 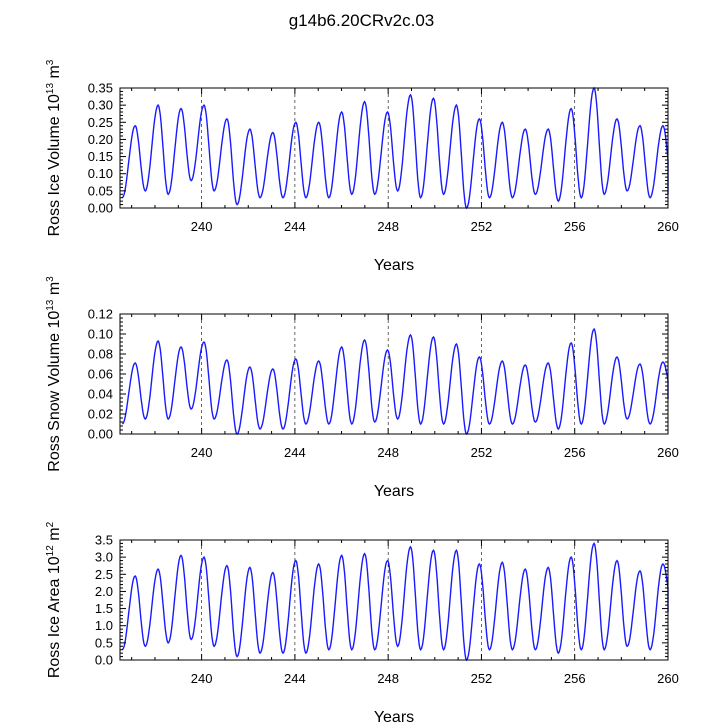 What do you see at coordinates (104, 540) in the screenshot?
I see `y-tick-label: 3.5` at bounding box center [104, 540].